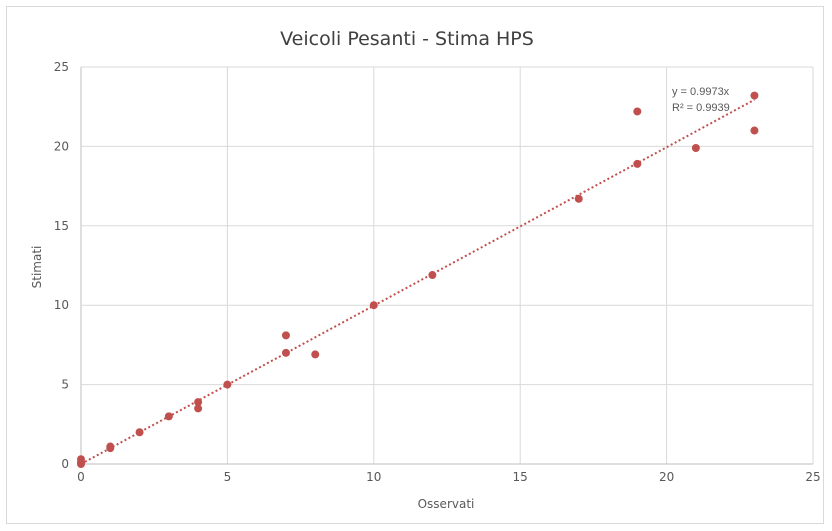 The width and height of the screenshot is (832, 531). I want to click on x-tick-labels: 0 5 10 15 20 25, so click(448, 477).